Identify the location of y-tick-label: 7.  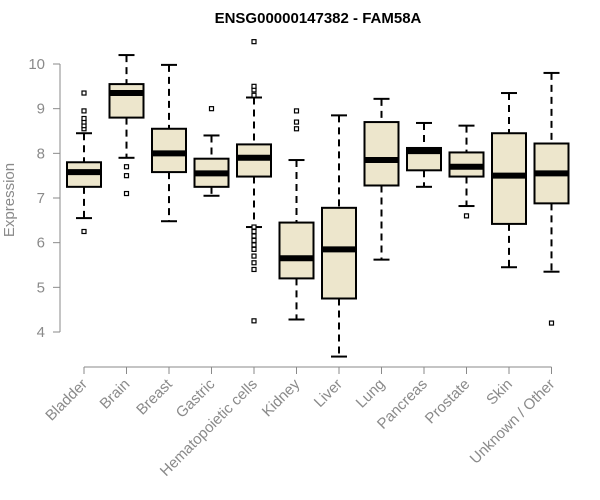
(41, 198).